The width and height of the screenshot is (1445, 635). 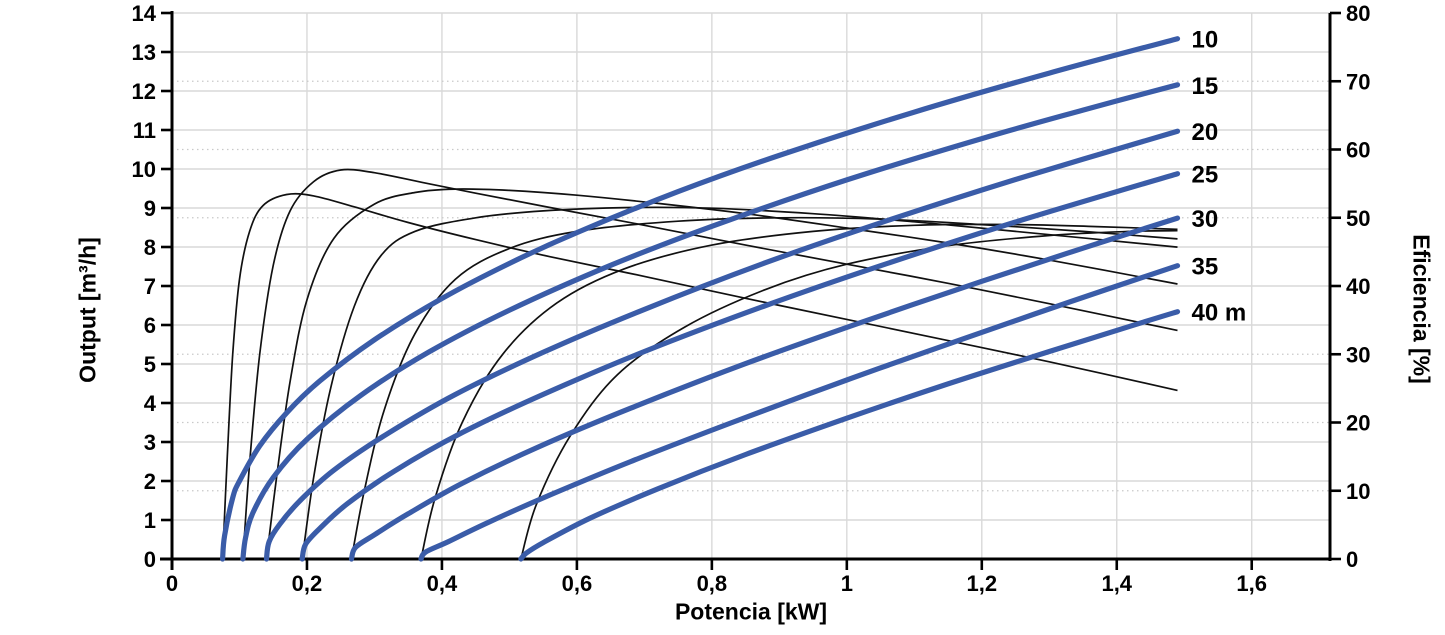 I want to click on y-left-tick-label: 4, so click(x=150, y=403).